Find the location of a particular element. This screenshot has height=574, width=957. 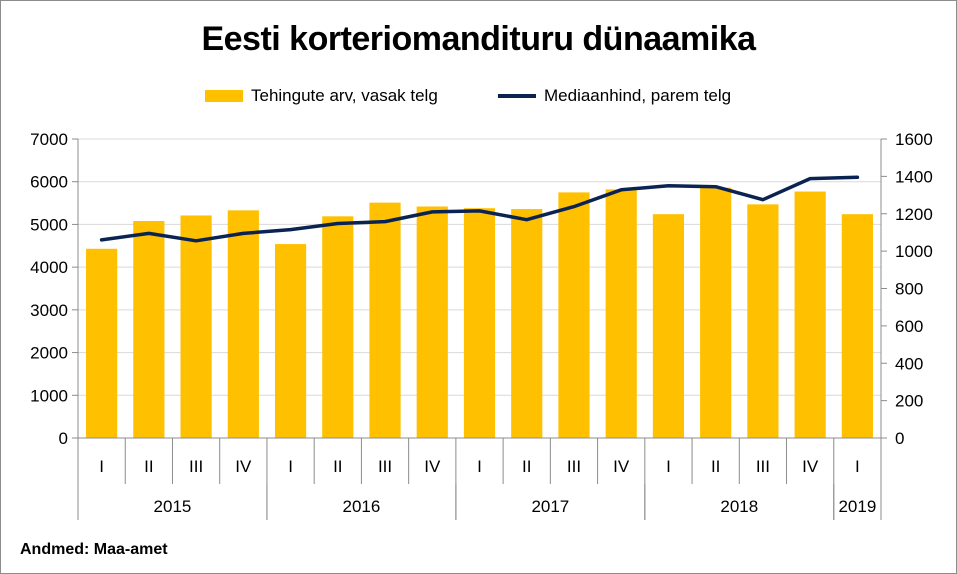

legend-item-line: Mediaanhind, parem telg is located at coordinates (614, 96).